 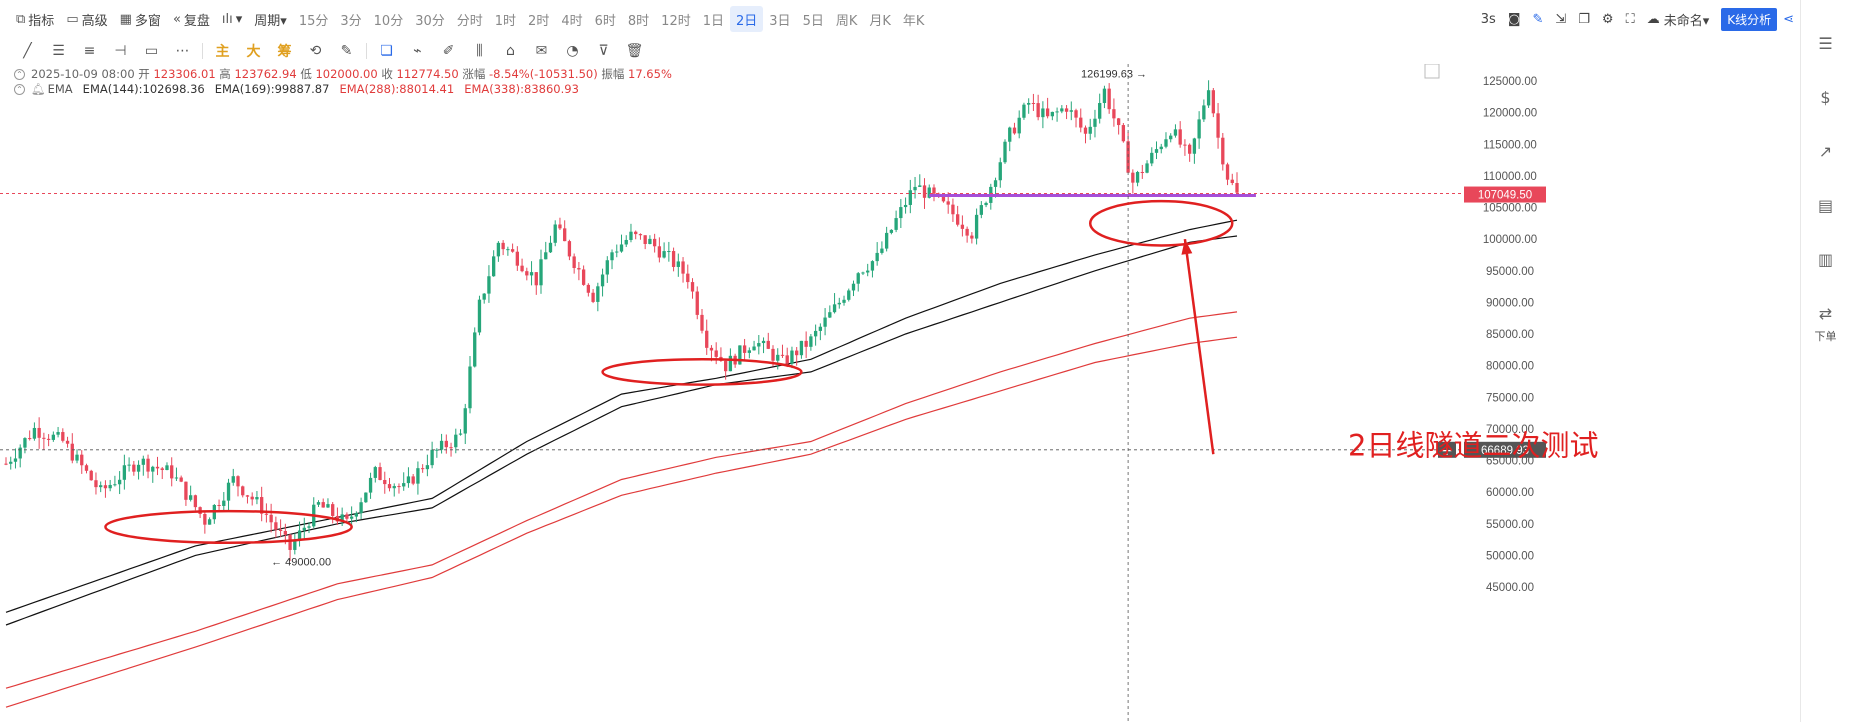 I want to click on period-14: 5日, so click(x=813, y=21).